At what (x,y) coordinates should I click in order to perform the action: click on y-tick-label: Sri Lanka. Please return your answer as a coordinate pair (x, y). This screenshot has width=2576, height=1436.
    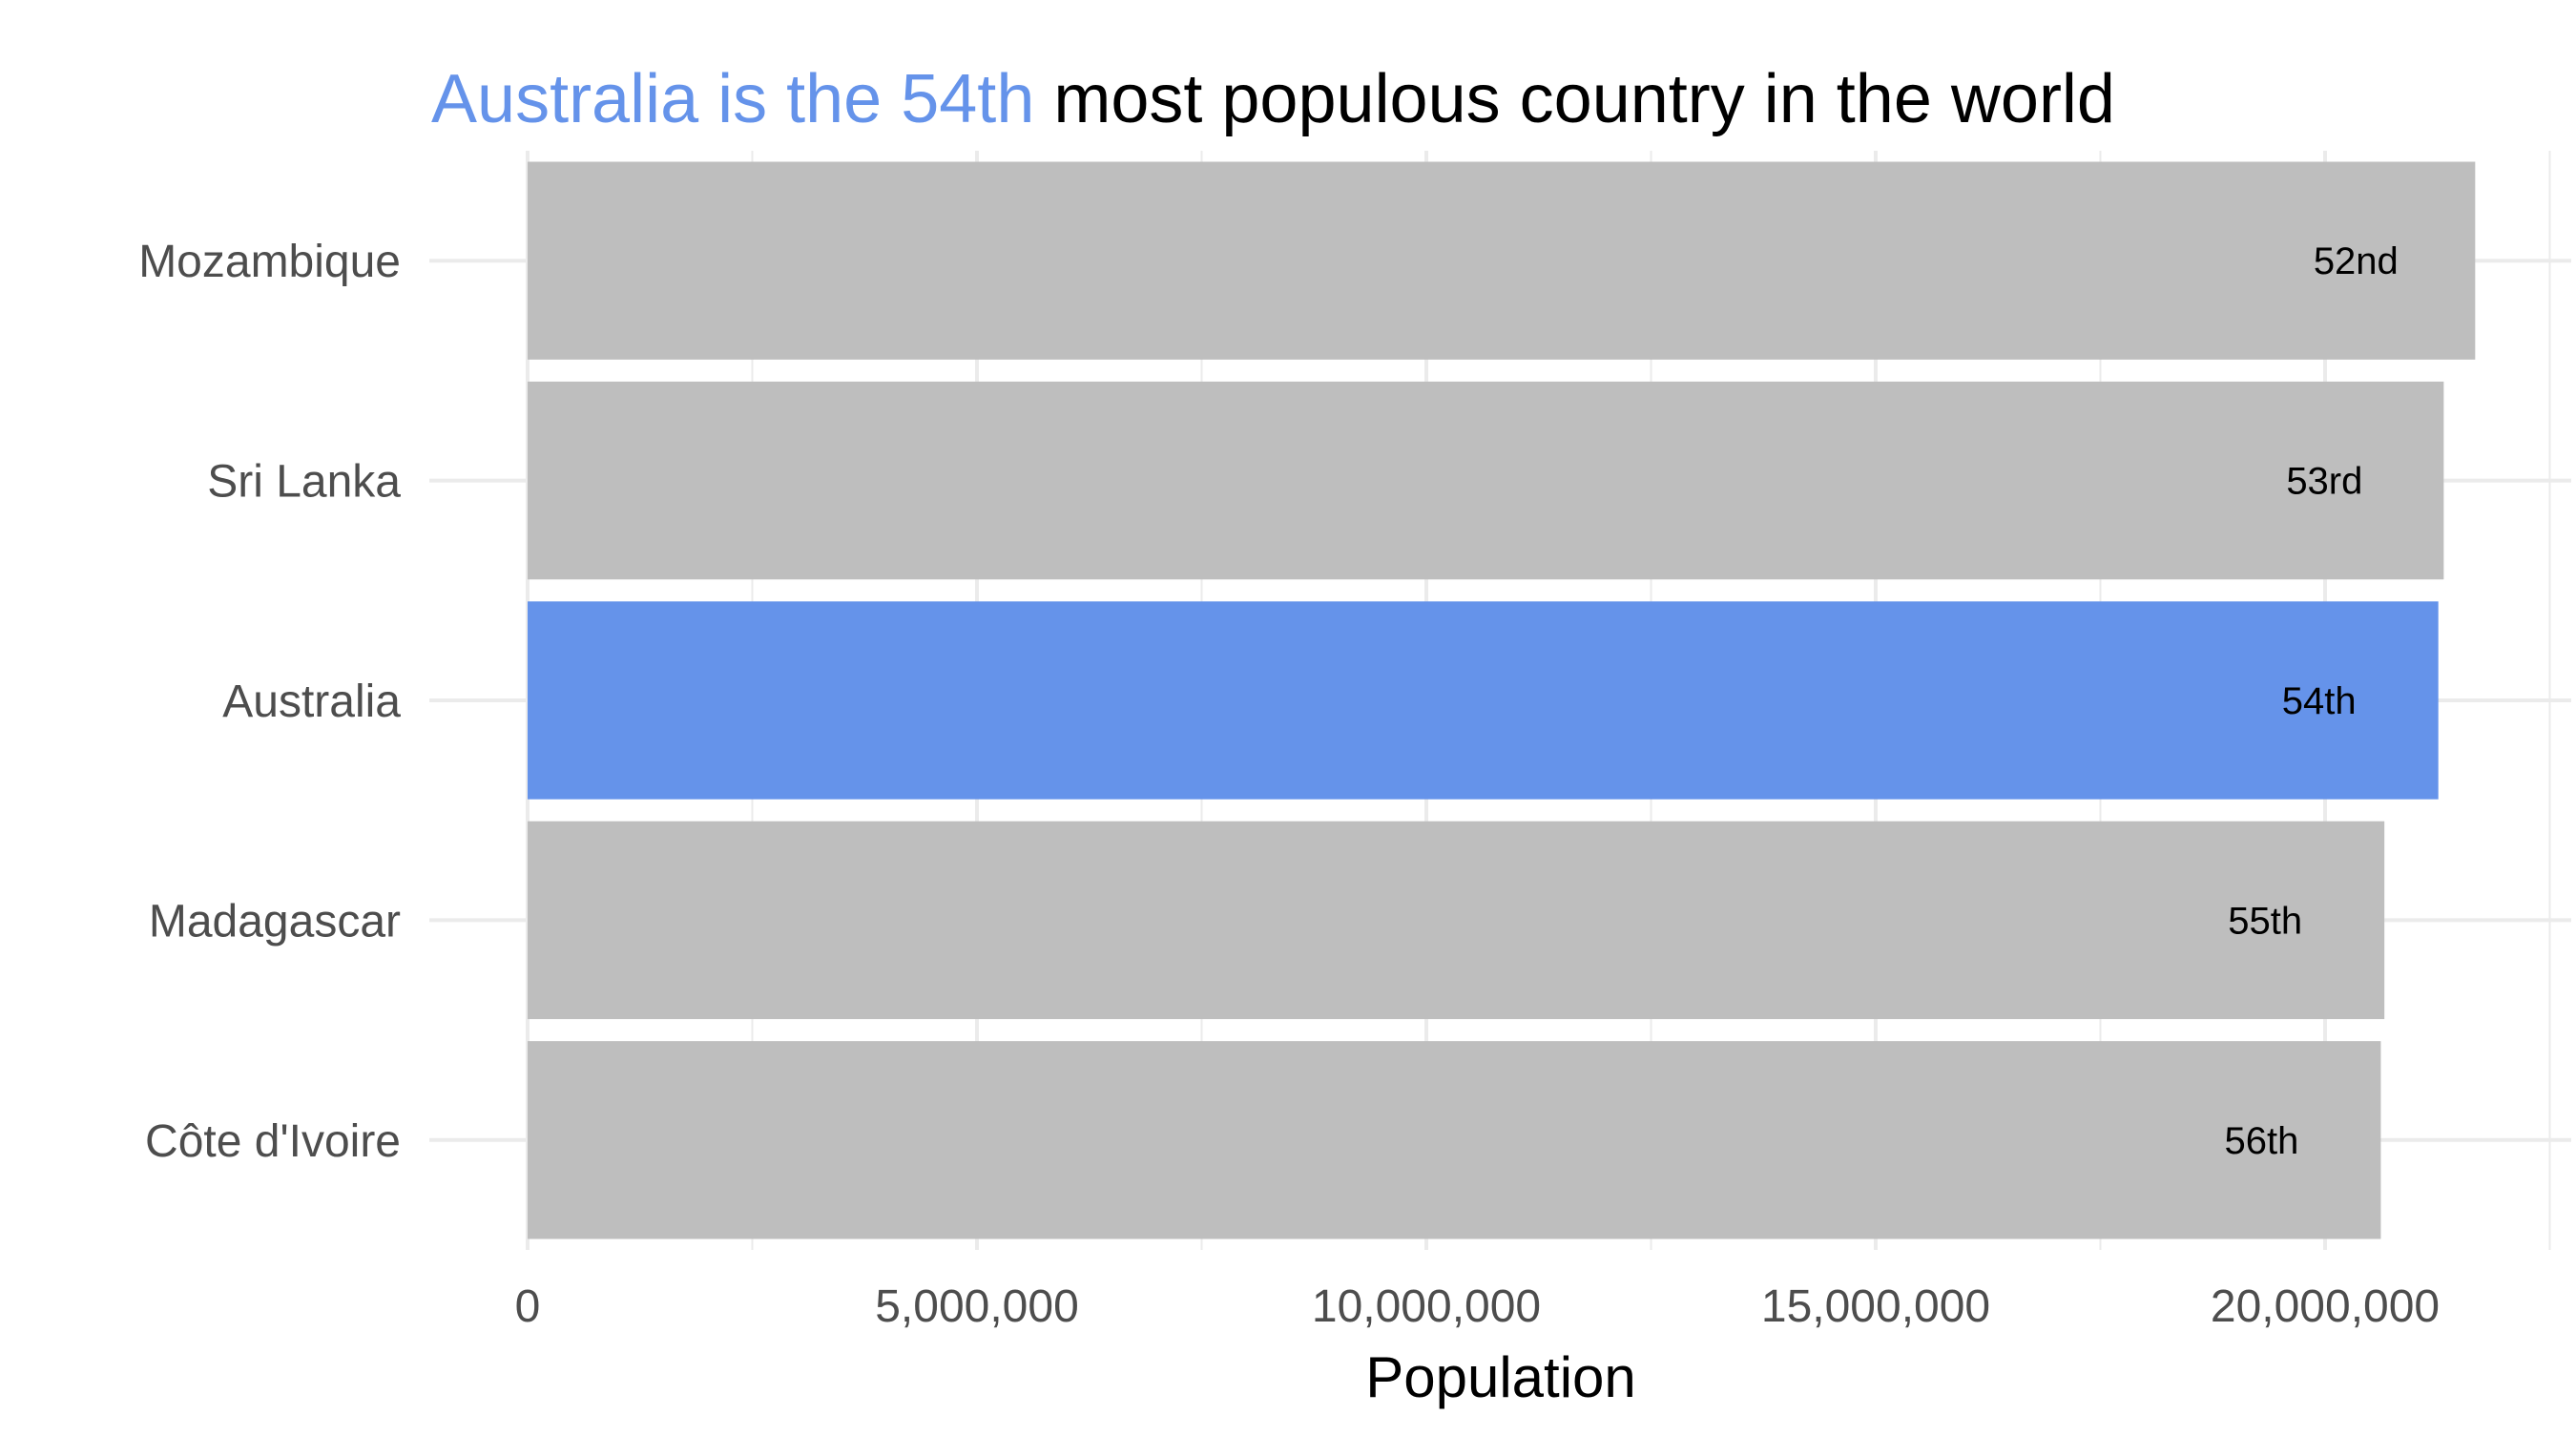
    Looking at the image, I should click on (304, 482).